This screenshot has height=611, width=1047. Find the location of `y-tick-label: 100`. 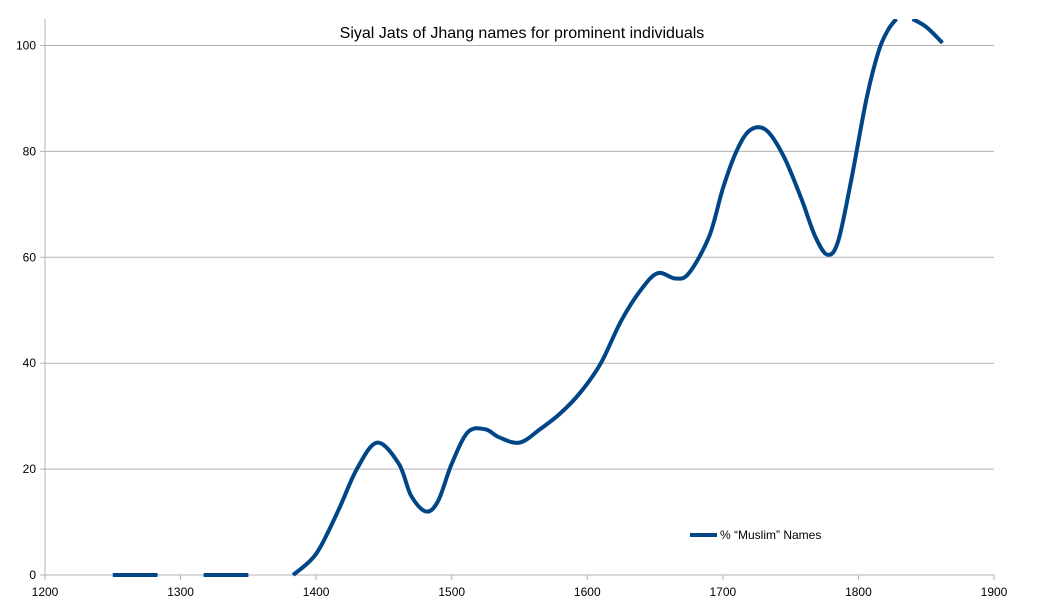

y-tick-label: 100 is located at coordinates (26, 45).